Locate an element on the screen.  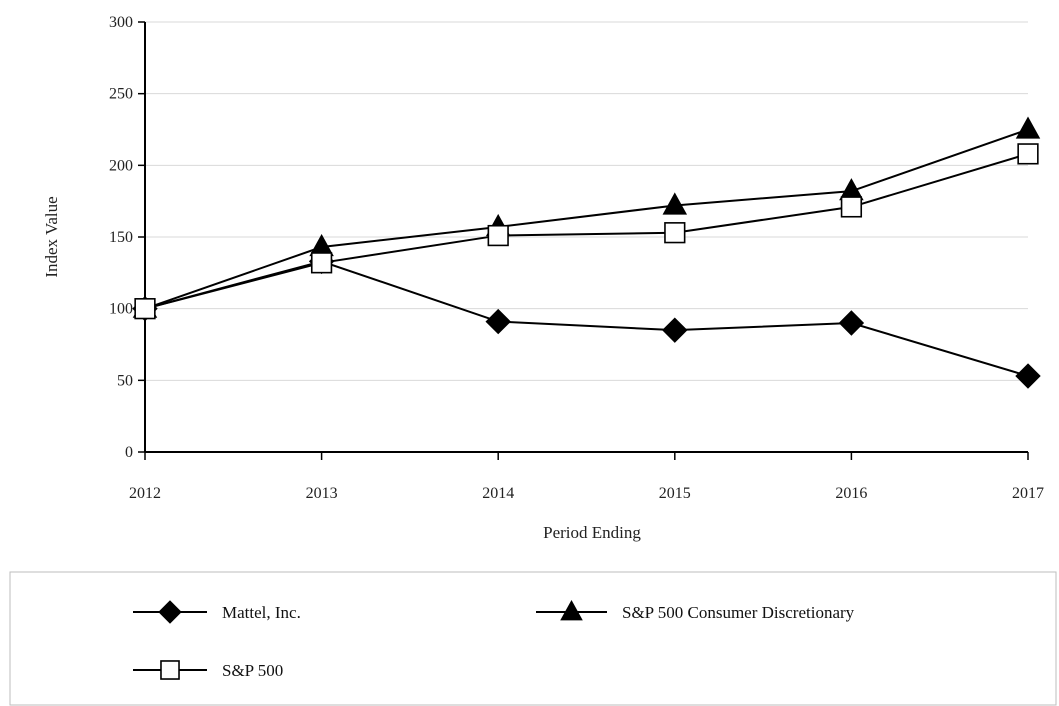
legend-label: S&P 500 is located at coordinates (252, 670).